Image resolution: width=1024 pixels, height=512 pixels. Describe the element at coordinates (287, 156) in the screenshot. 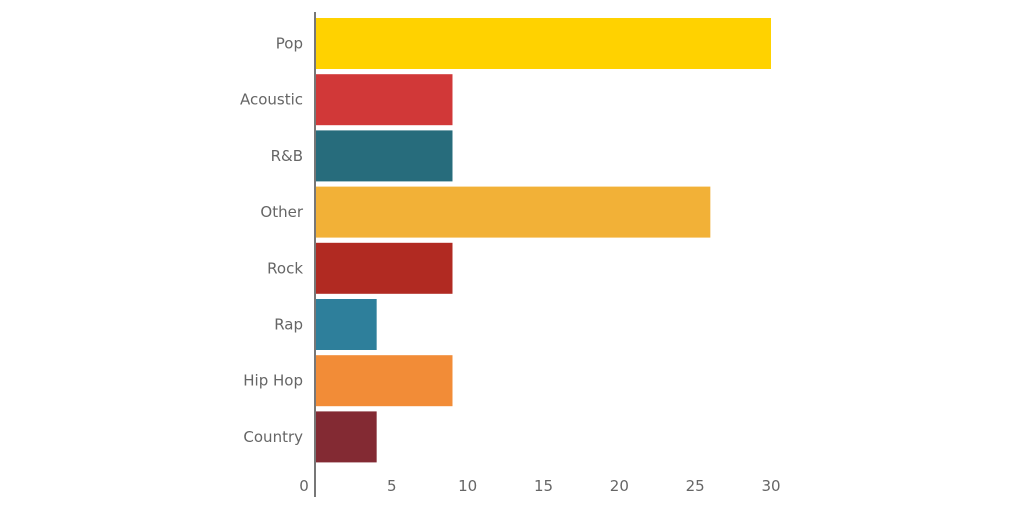

I see `category-label-r-b: R&B` at that location.